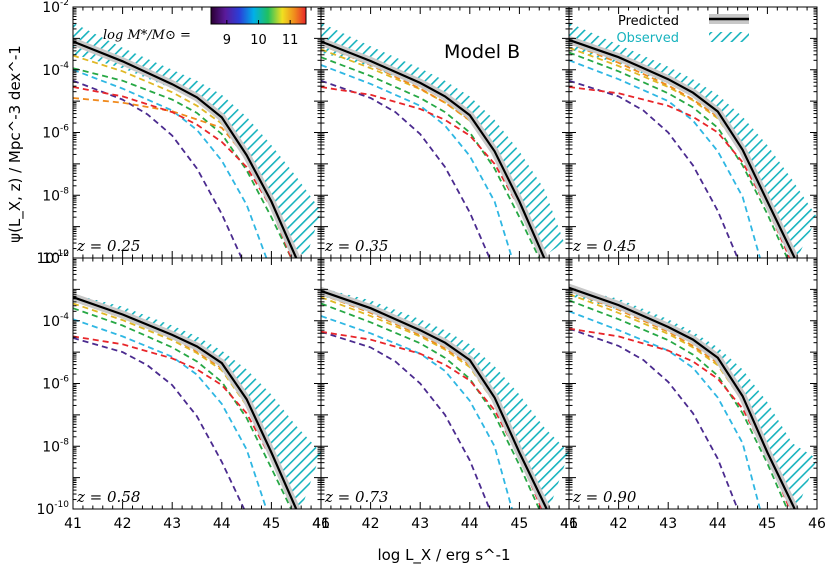 The height and width of the screenshot is (567, 830). I want to click on redshift-label: z = 0.25, so click(108, 246).